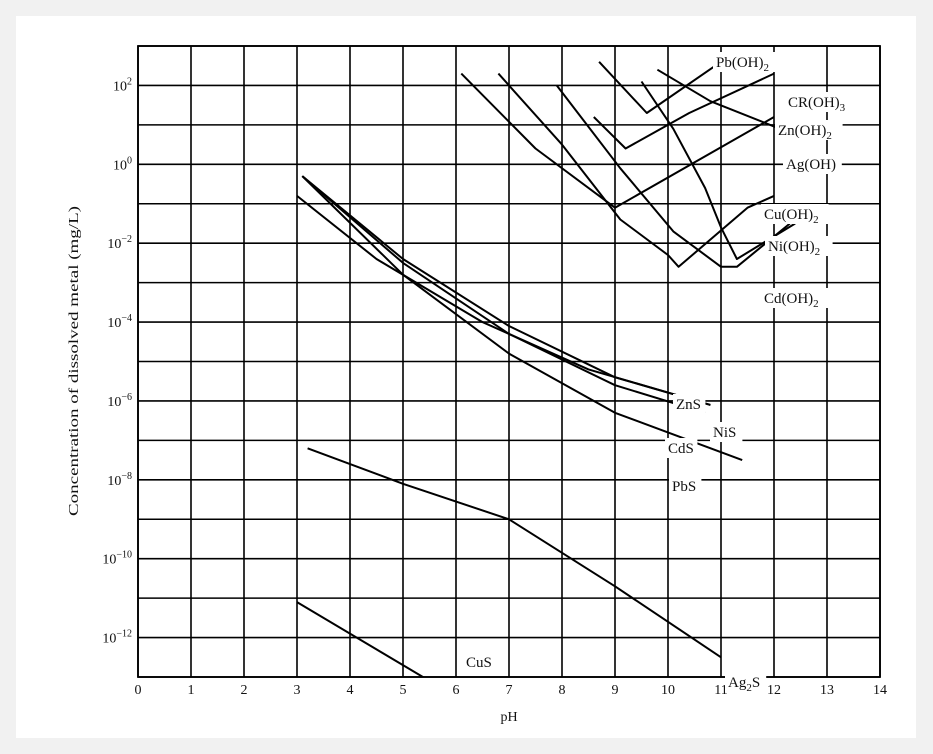 This screenshot has height=754, width=933. Describe the element at coordinates (562, 690) in the screenshot. I see `x-tick-label: 8` at that location.